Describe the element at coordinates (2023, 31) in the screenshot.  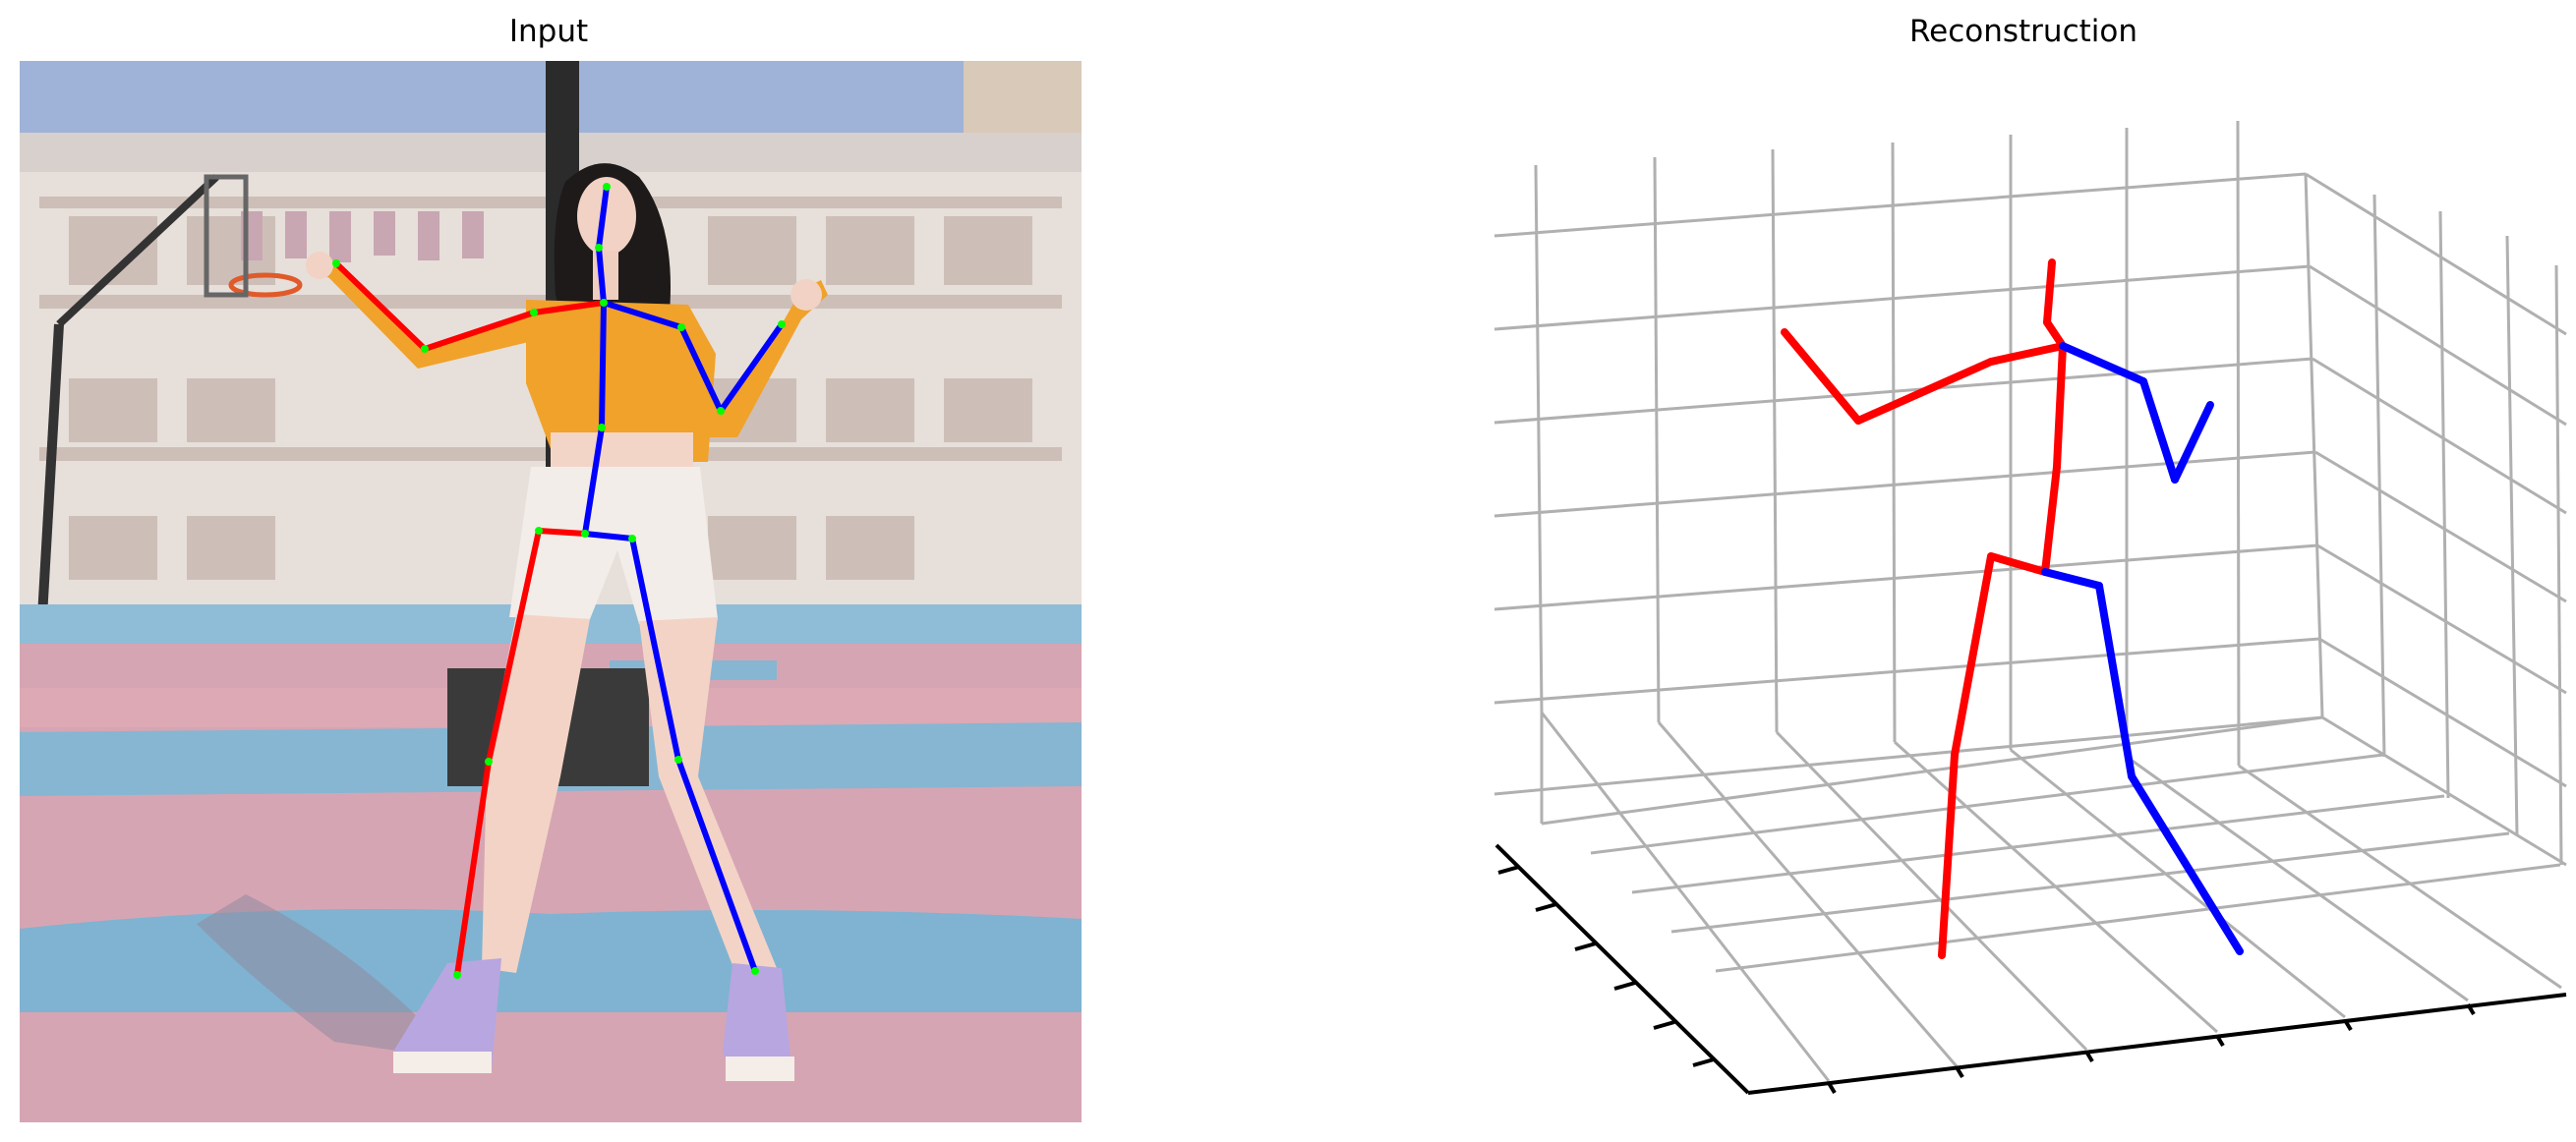
I see `reconstruction-panel-title: Reconstruction` at that location.